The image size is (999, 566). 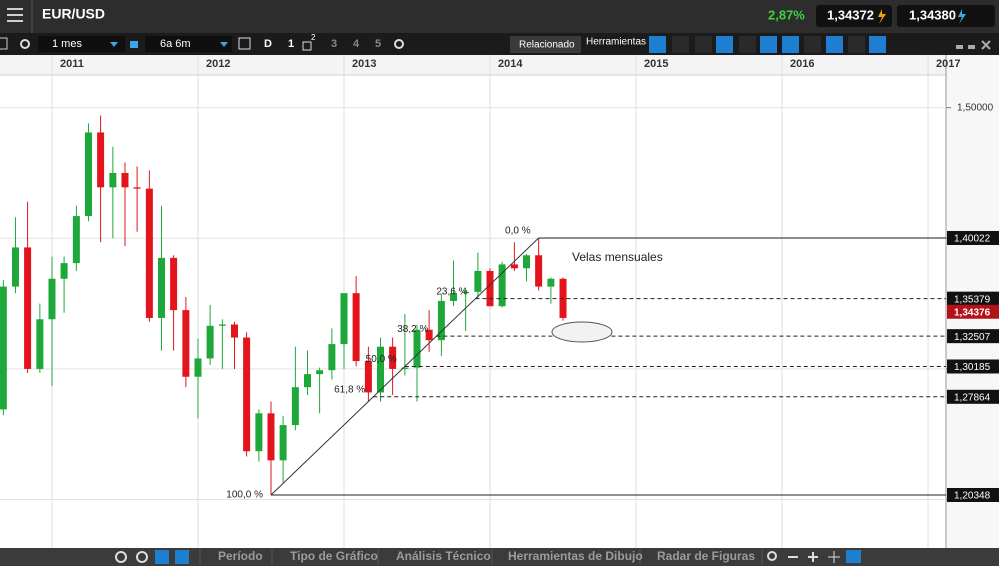 I want to click on scroll-button, so click(x=182, y=557).